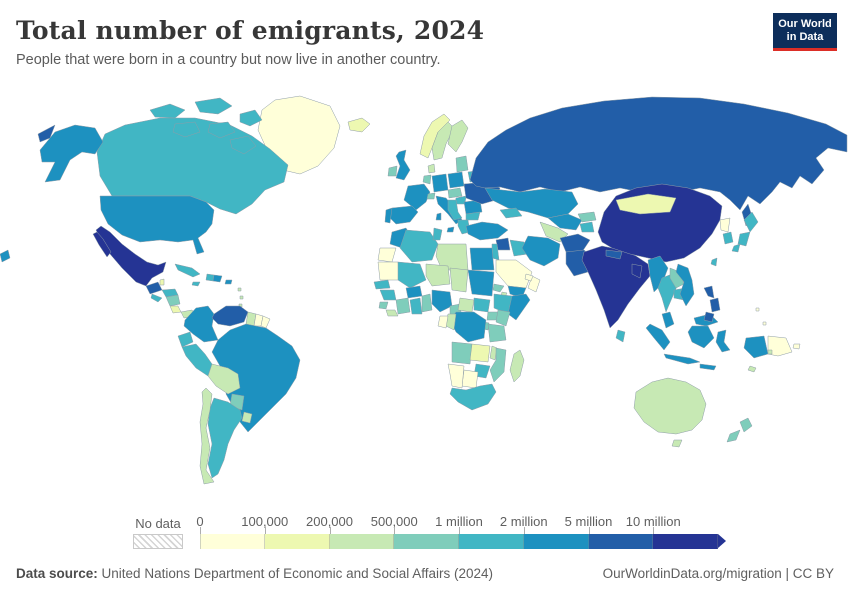 The width and height of the screenshot is (850, 600). What do you see at coordinates (482, 305) in the screenshot?
I see `country-south-sudan` at bounding box center [482, 305].